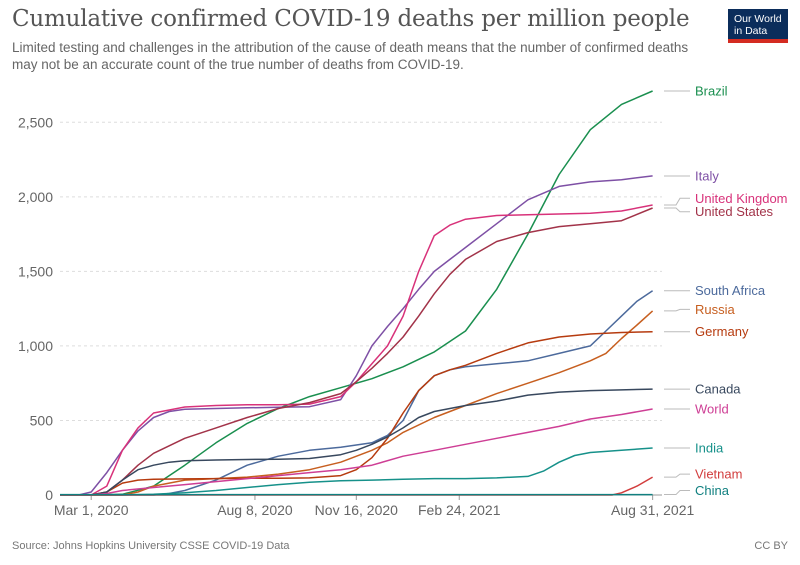 Image resolution: width=800 pixels, height=565 pixels. I want to click on series-label-world: World, so click(712, 408).